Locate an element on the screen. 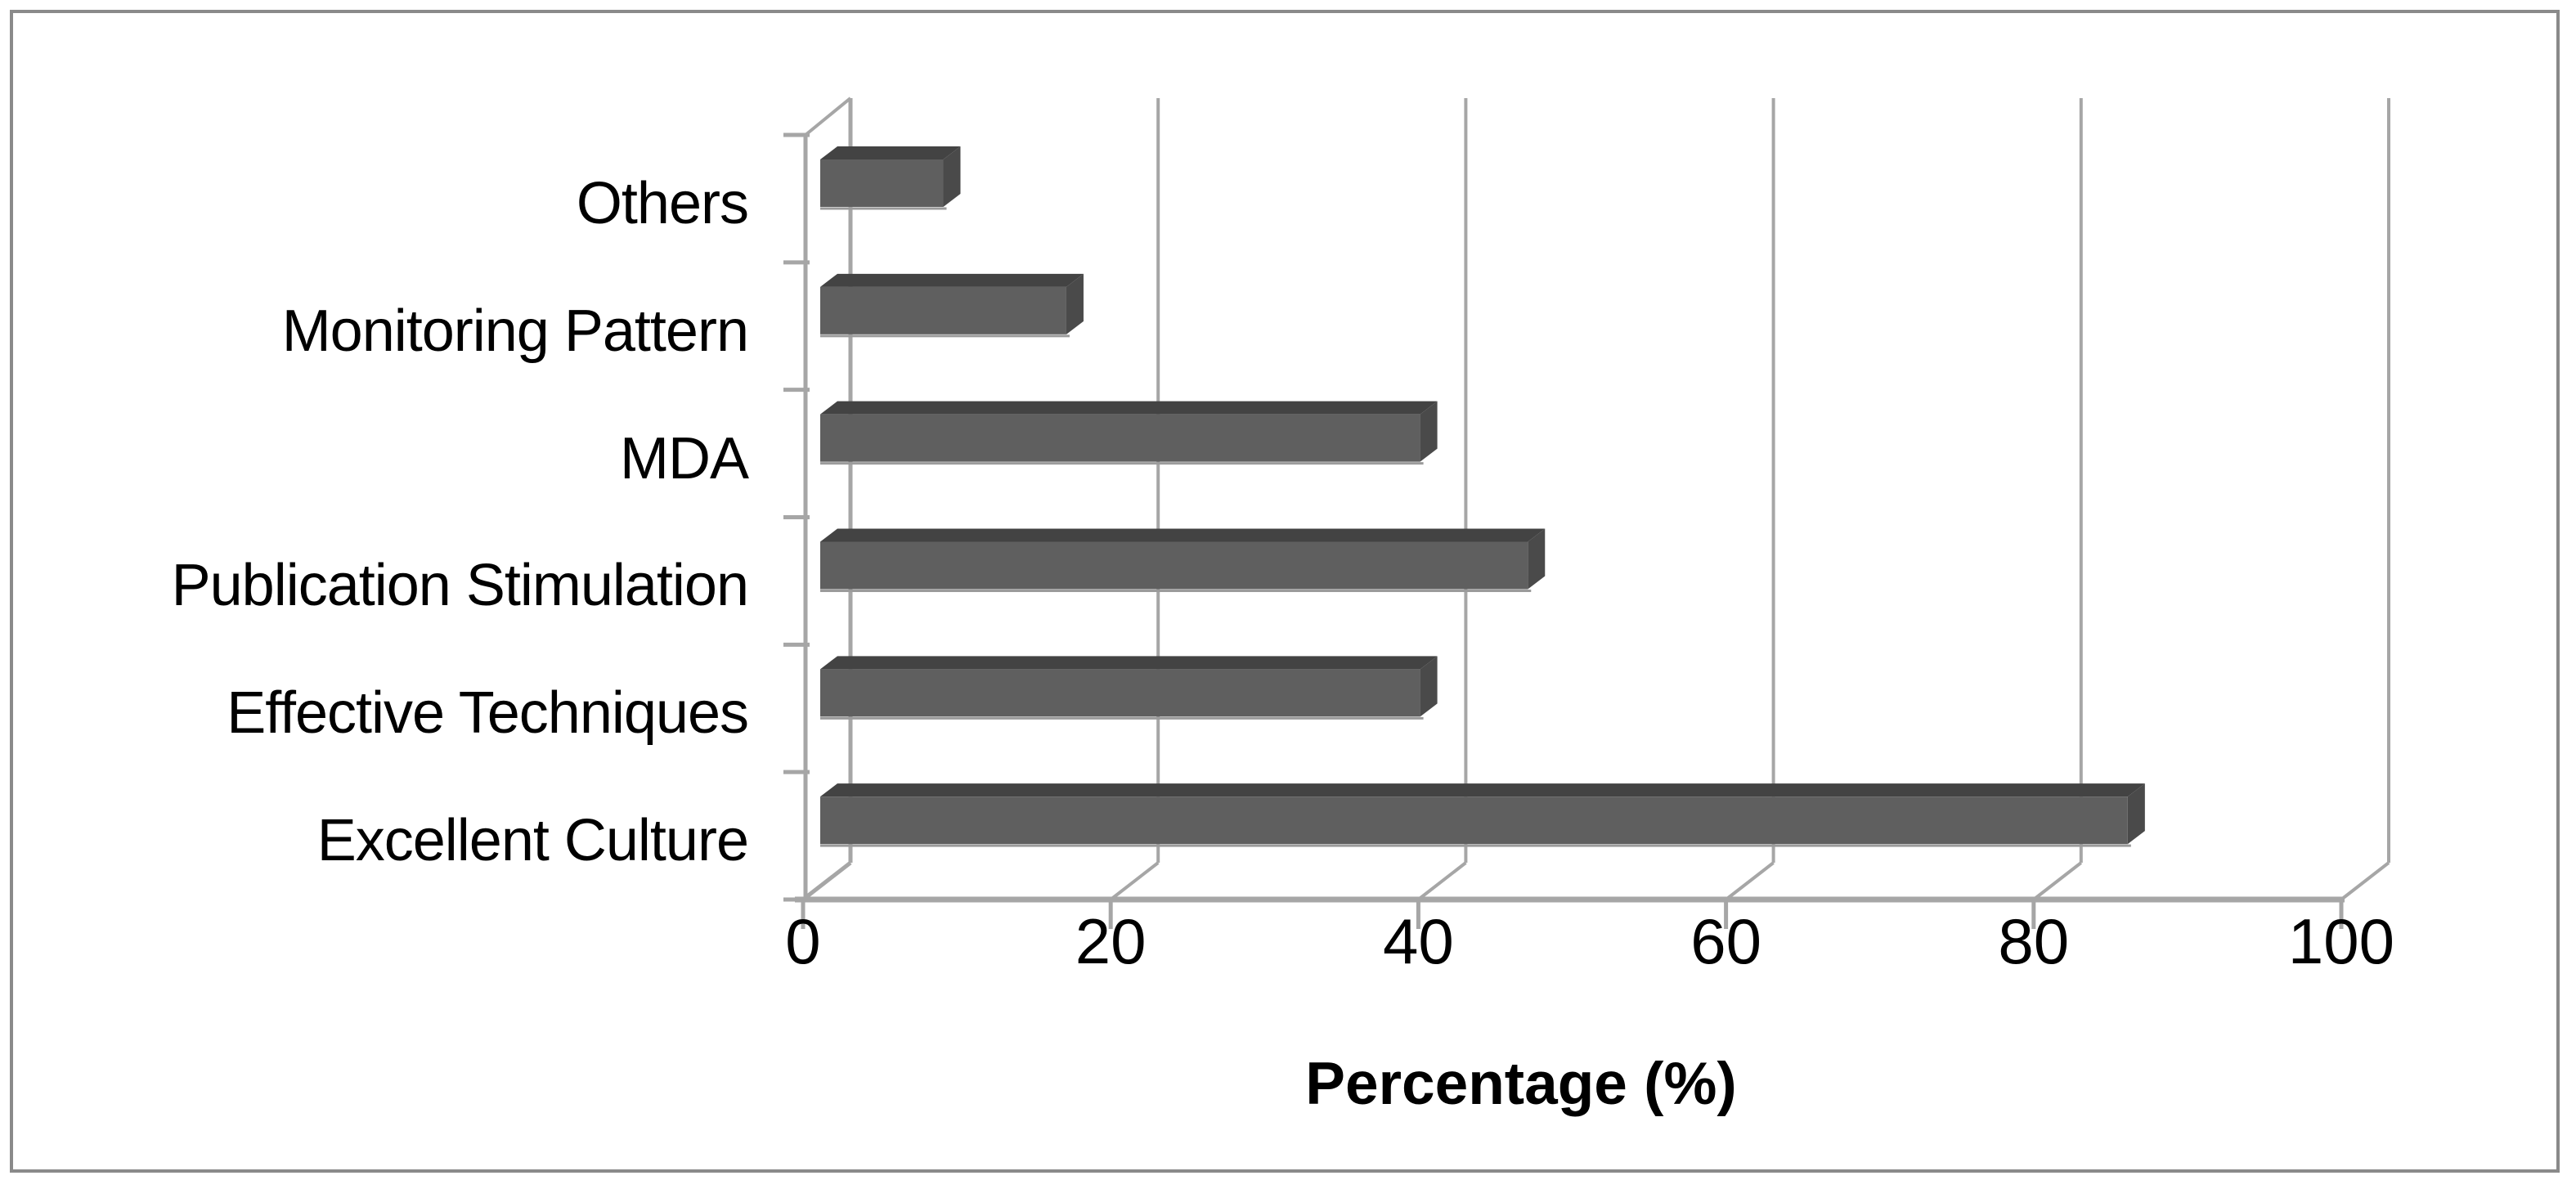  bar-publication-stimulation-side-face is located at coordinates (1537, 559).